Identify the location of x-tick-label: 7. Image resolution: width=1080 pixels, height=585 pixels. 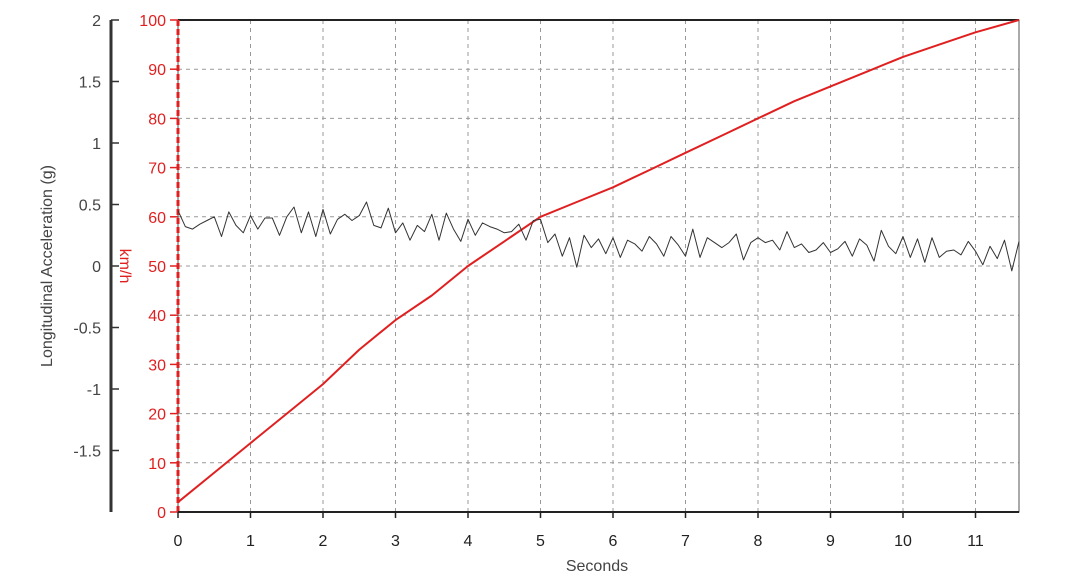
(685, 541).